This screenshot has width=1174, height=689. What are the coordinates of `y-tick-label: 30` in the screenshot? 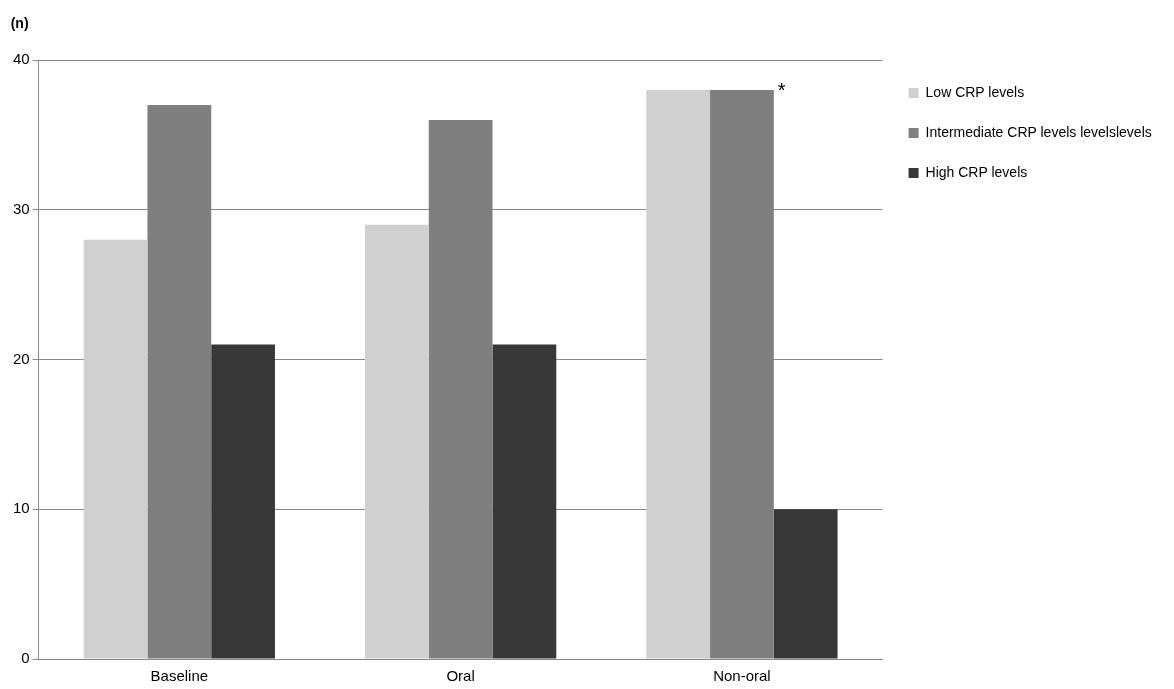 It's located at (21, 208).